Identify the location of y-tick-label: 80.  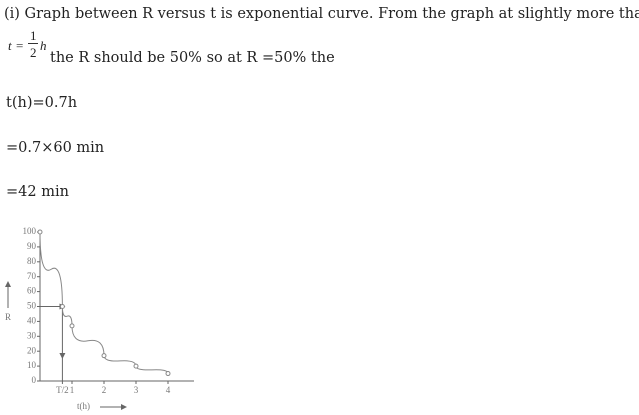
(32, 261).